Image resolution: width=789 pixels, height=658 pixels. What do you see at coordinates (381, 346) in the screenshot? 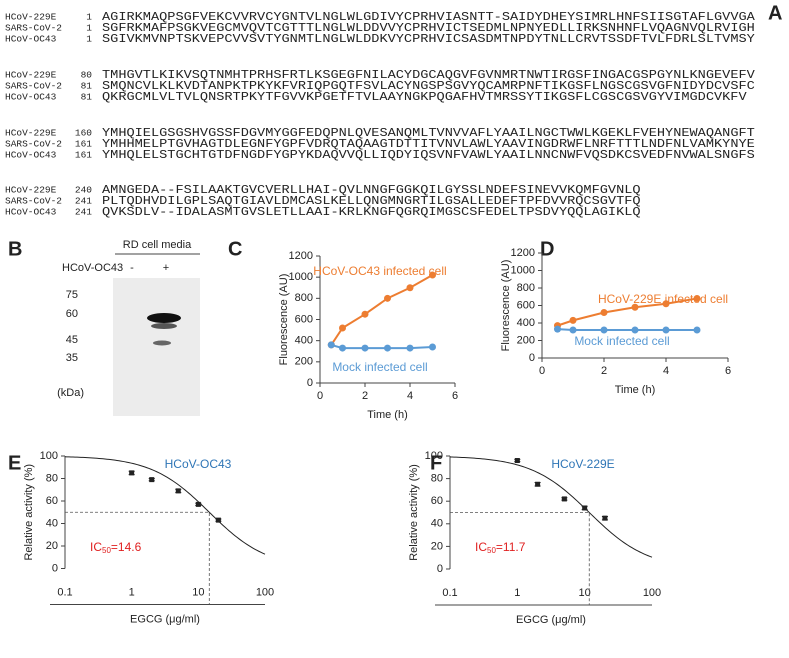
I see `series-line` at bounding box center [381, 346].